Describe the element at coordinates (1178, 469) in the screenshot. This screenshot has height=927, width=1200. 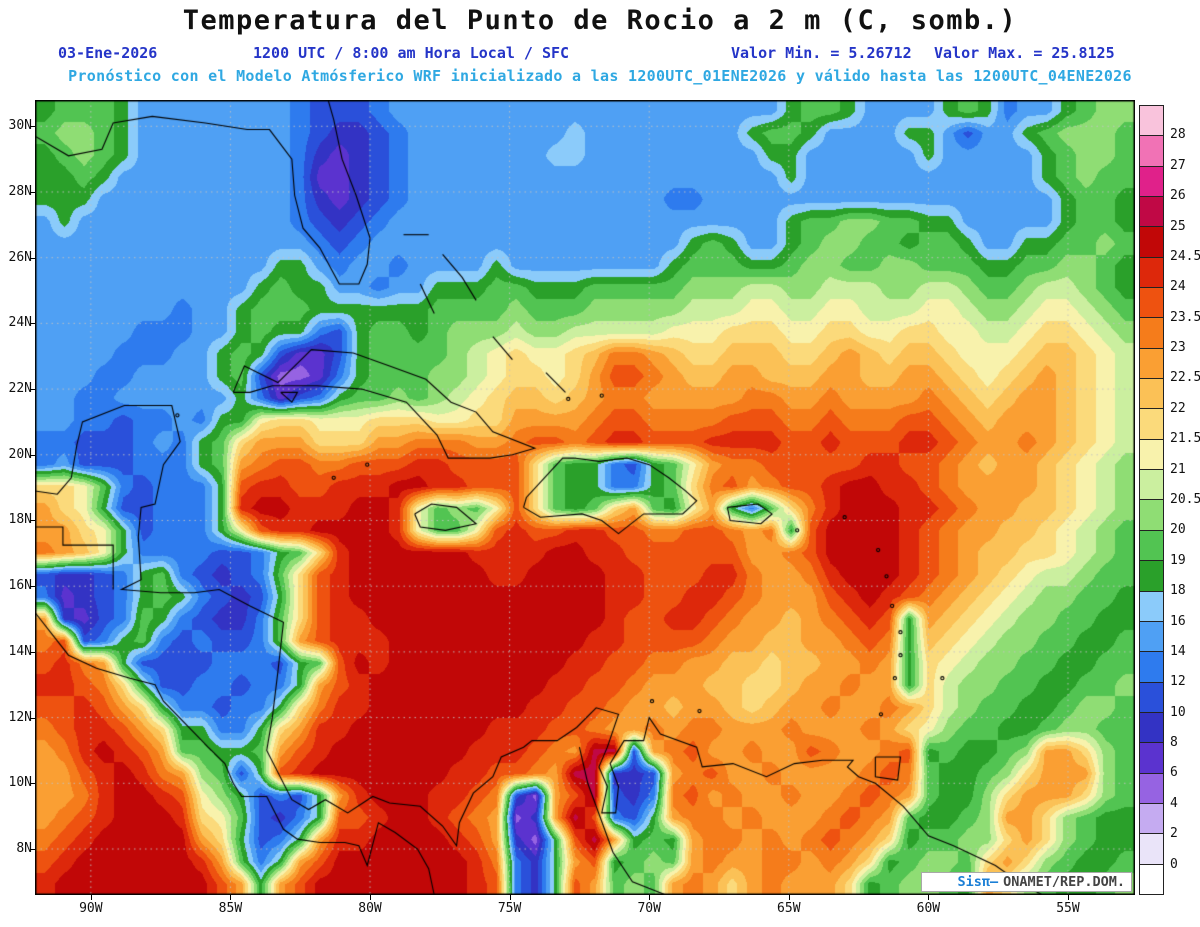
I see `colorbar-label: 21` at that location.